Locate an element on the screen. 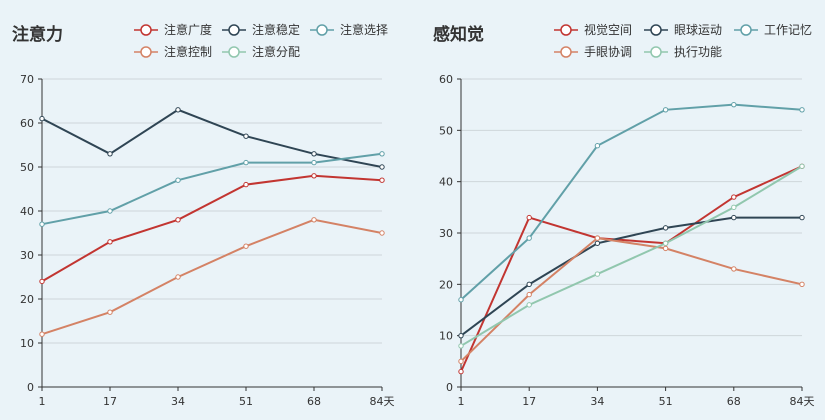 The height and width of the screenshot is (420, 825). legend-item: 注意广度 is located at coordinates (173, 29).